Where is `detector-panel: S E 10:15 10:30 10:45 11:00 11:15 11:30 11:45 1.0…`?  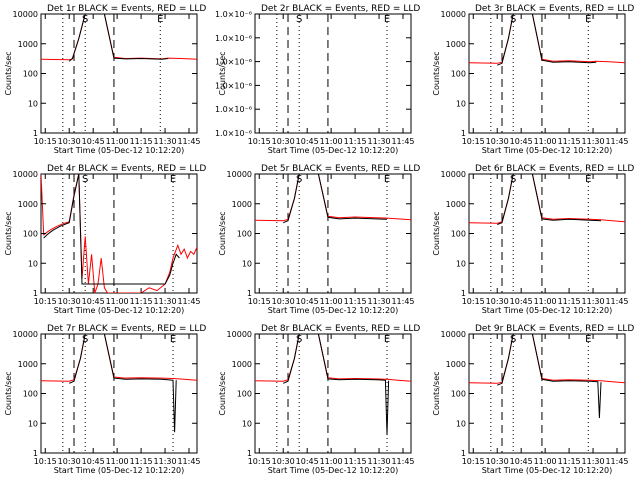 detector-panel: S E 10:15 10:30 10:45 11:00 11:15 11:30 11:45 1.0… is located at coordinates (317, 79).